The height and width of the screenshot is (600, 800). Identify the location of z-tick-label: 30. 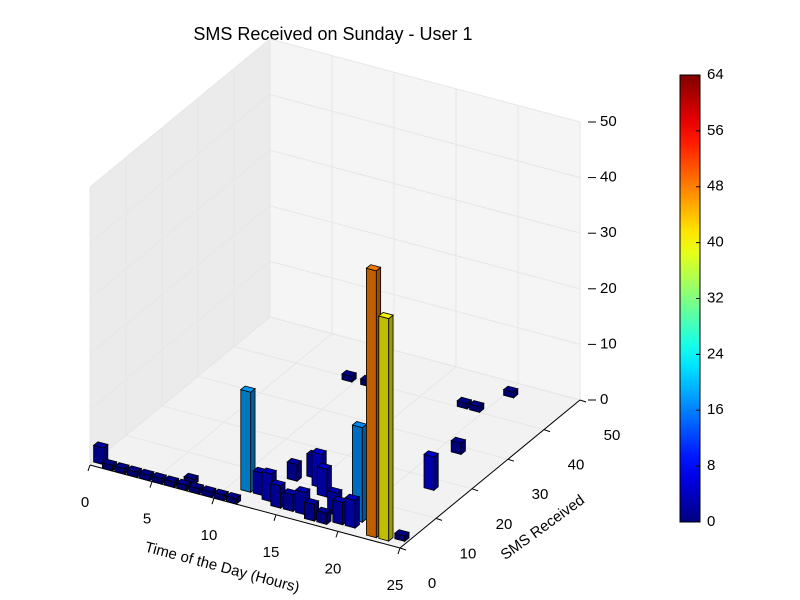
(608, 232).